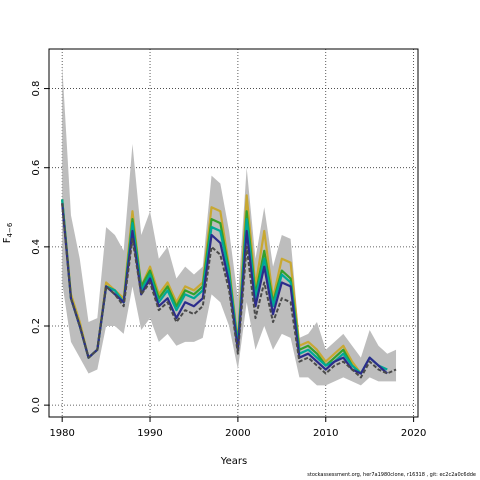 The width and height of the screenshot is (480, 480). I want to click on y-axis-title-main: F, so click(7, 240).